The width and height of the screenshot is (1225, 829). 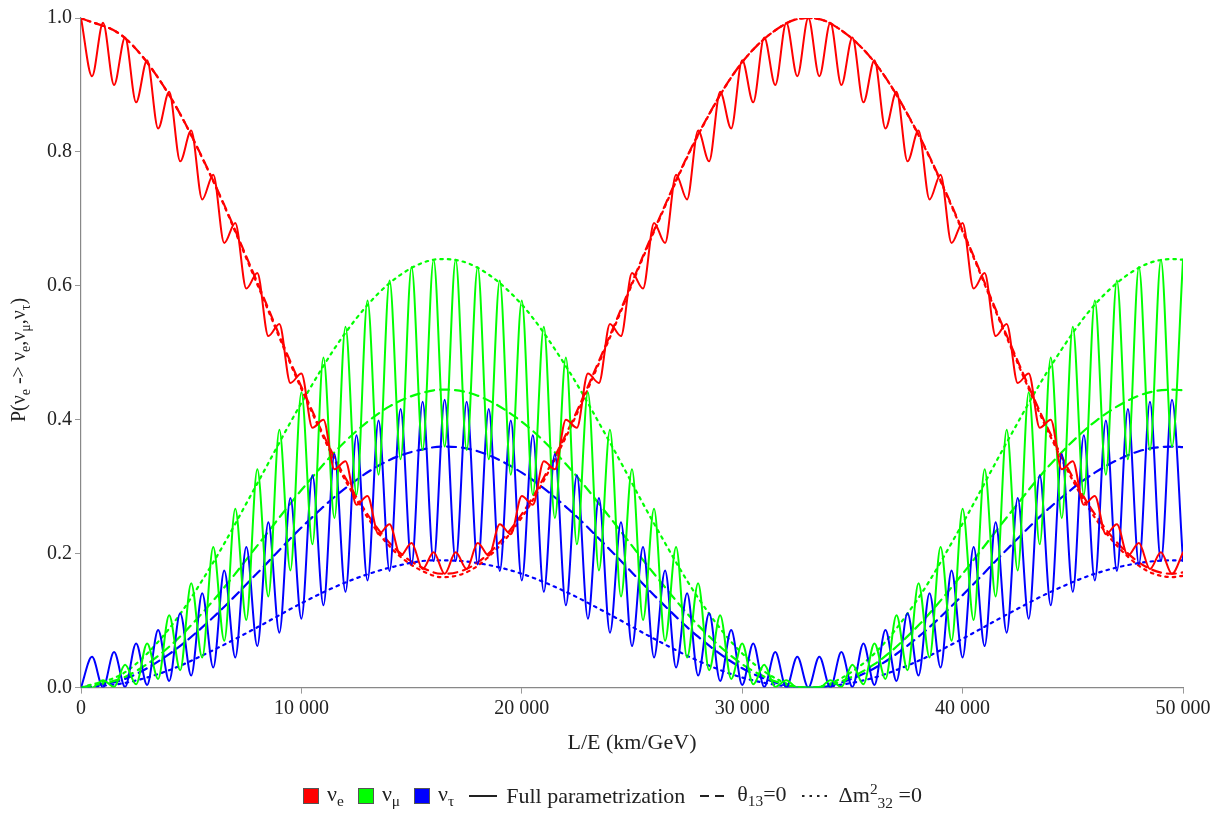 What do you see at coordinates (59, 551) in the screenshot?
I see `y-tick-label: 0.2` at bounding box center [59, 551].